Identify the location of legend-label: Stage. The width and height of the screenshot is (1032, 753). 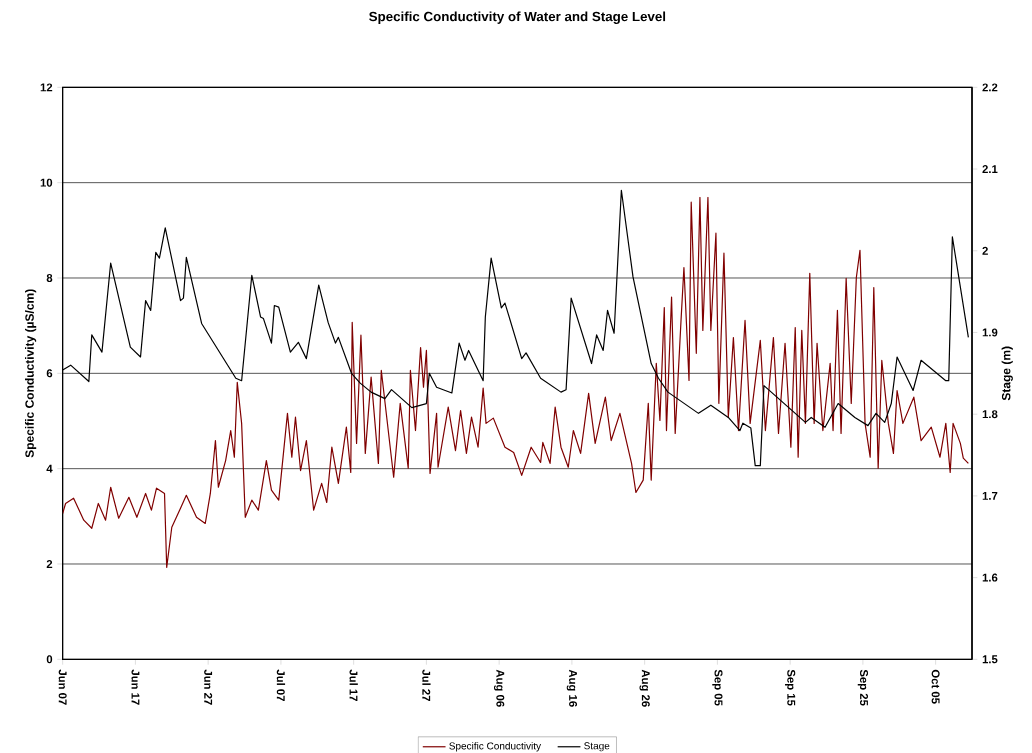
(597, 747).